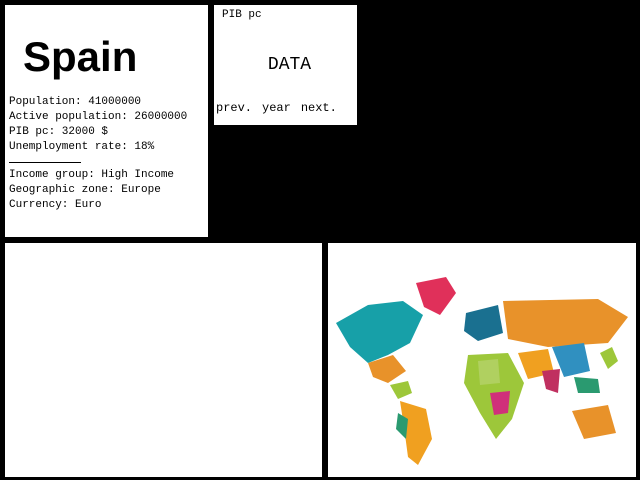 The image size is (640, 480). Describe the element at coordinates (98, 117) in the screenshot. I see `fact: Active population: 26000000` at that location.